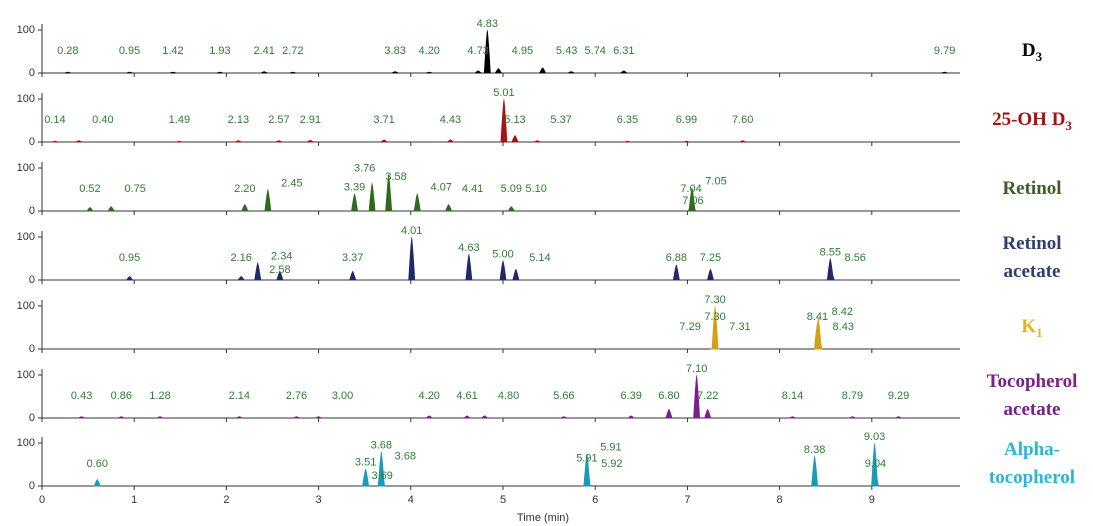 The height and width of the screenshot is (526, 1093). What do you see at coordinates (441, 188) in the screenshot?
I see `peak-label: 4.07` at bounding box center [441, 188].